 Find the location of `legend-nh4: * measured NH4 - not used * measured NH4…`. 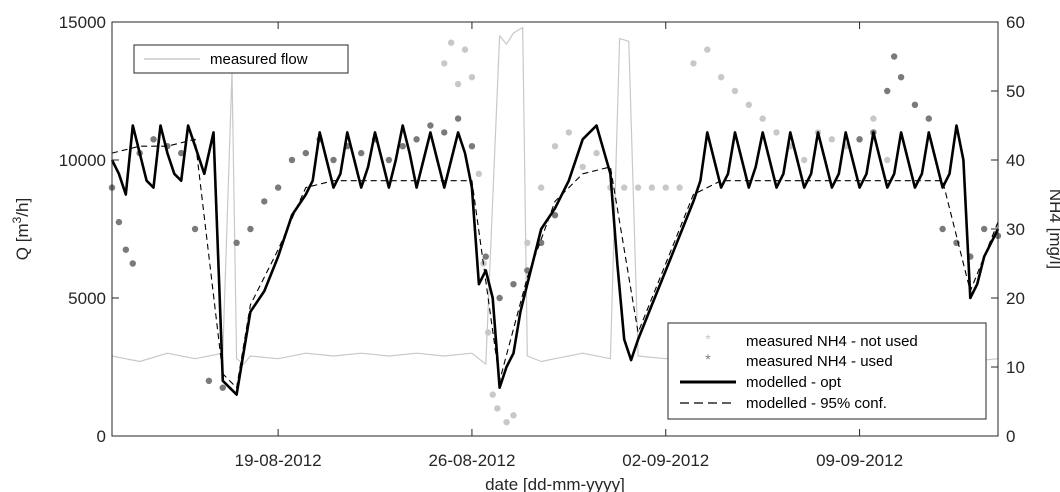

legend-nh4: * measured NH4 - not used * measured NH4… is located at coordinates (827, 371).